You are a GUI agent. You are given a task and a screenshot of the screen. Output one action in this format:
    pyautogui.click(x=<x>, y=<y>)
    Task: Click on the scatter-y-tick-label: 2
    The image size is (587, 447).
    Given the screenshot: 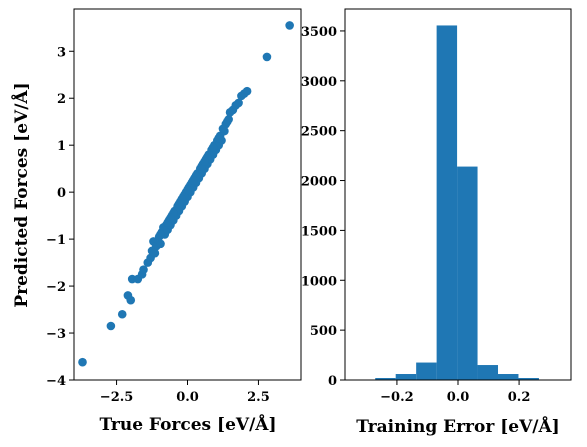 What is the action you would take?
    pyautogui.click(x=61, y=99)
    